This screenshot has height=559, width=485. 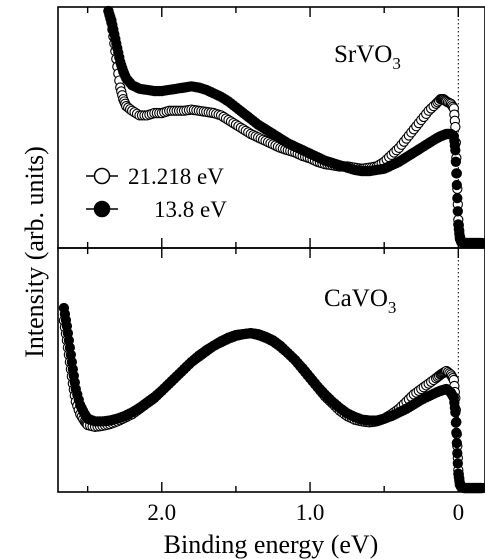 I want to click on legend: 21.218 eV 13.8 eV, so click(x=156, y=193).